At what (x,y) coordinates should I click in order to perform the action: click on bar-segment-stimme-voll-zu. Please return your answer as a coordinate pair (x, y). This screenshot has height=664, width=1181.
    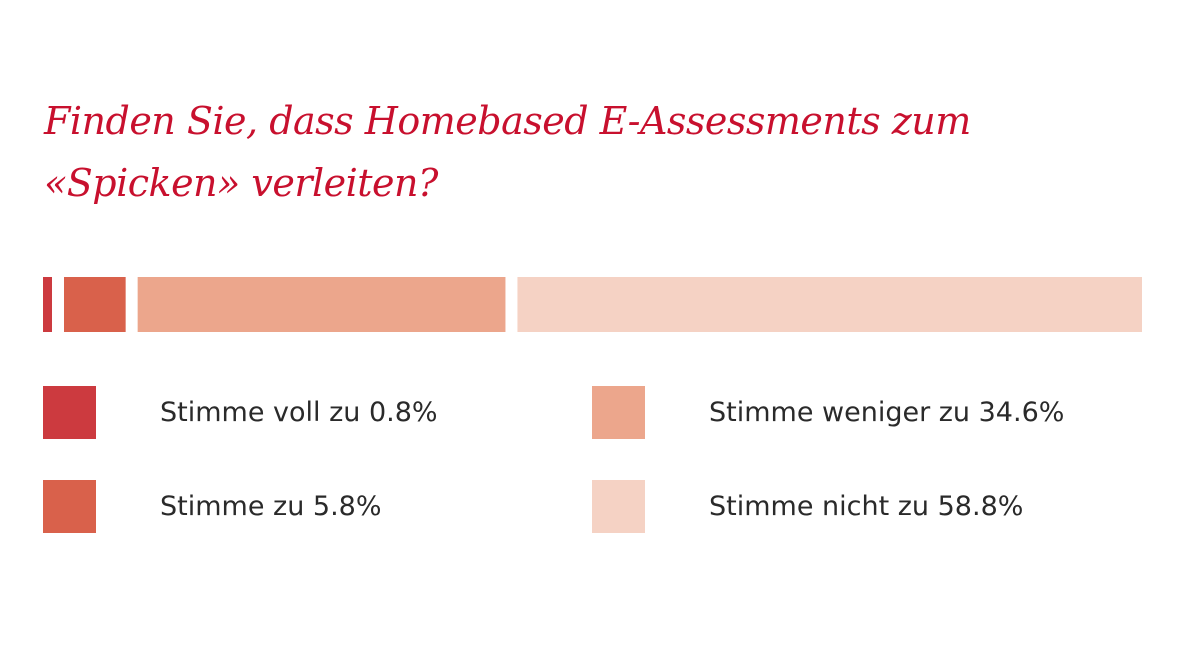
    Looking at the image, I should click on (47, 304).